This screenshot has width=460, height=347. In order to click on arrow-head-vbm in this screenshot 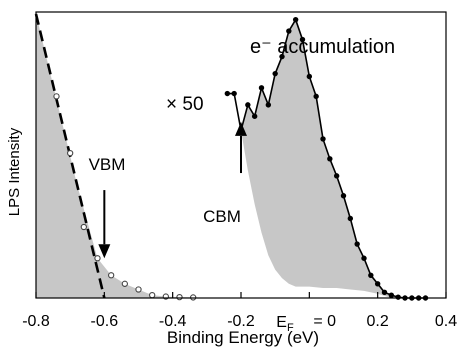, I will do `click(104, 251)`.